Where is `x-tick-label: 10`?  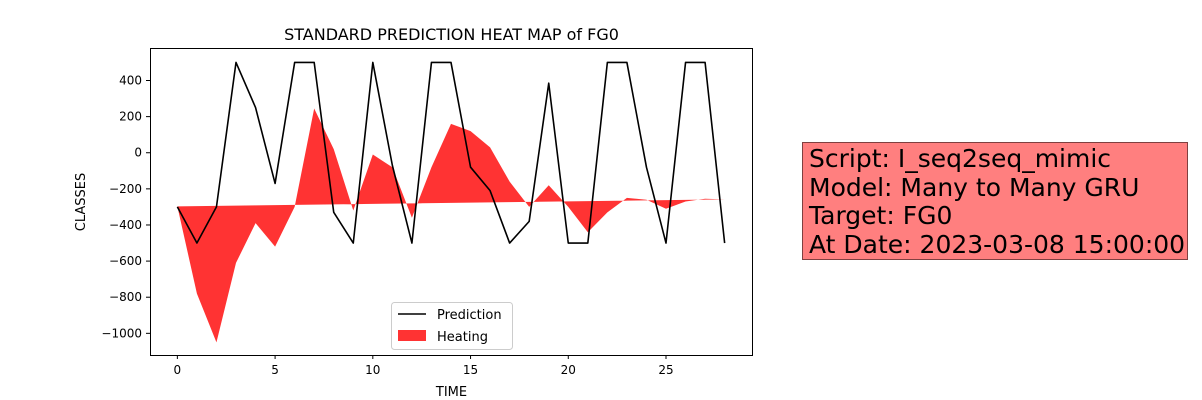
x-tick-label: 10 is located at coordinates (372, 370).